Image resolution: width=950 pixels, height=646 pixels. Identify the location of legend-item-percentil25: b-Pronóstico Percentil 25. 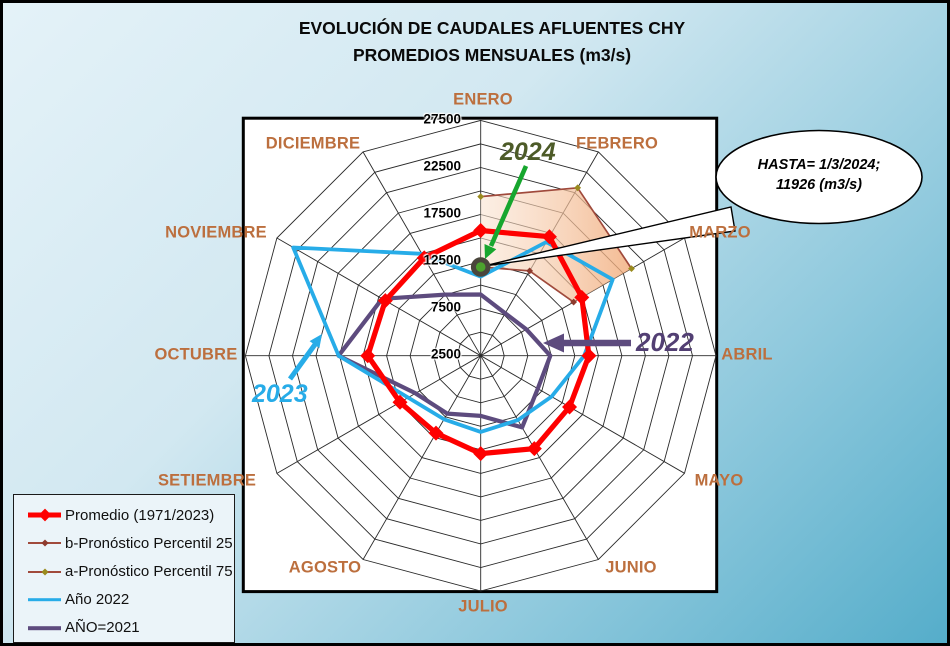
(131, 543).